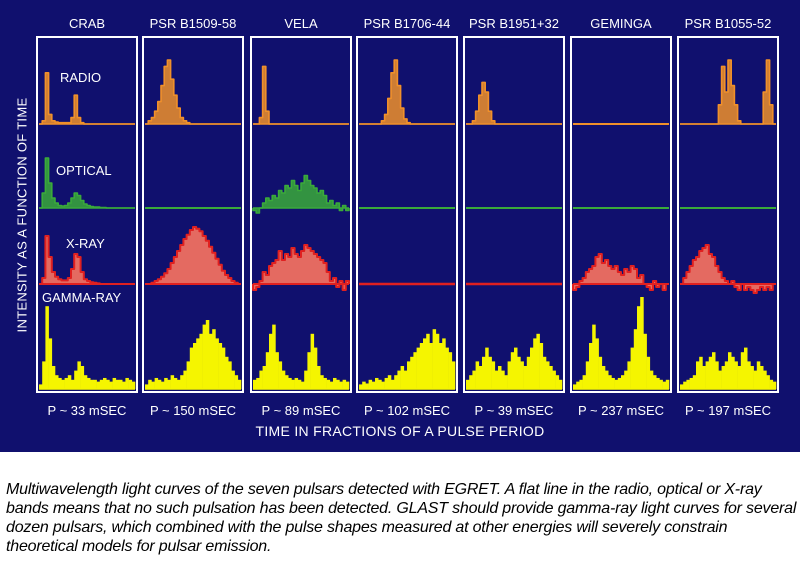 Image resolution: width=800 pixels, height=574 pixels. What do you see at coordinates (400, 431) in the screenshot?
I see `x-axis-label: TIME IN FRACTIONS OF A PULSE PERIOD` at bounding box center [400, 431].